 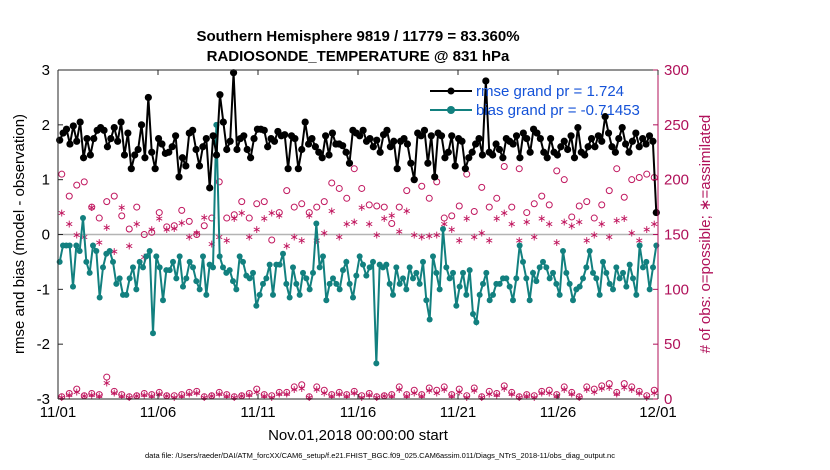 What do you see at coordinates (358, 56) in the screenshot?
I see `chart-title-line2: RADIOSONDE_TEMPERATURE @ 831 hPa` at bounding box center [358, 56].